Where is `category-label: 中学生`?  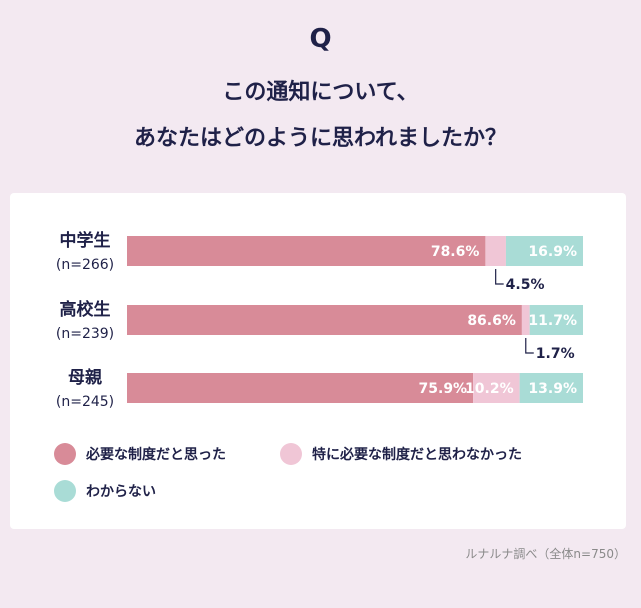 category-label: 中学生 is located at coordinates (85, 240).